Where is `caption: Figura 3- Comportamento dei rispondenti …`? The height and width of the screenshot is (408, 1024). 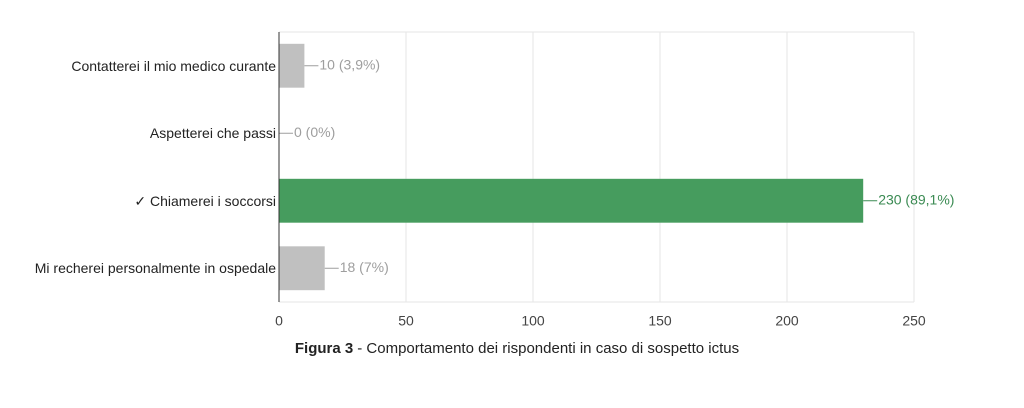
caption: Figura 3- Comportamento dei rispondenti … is located at coordinates (512, 348).